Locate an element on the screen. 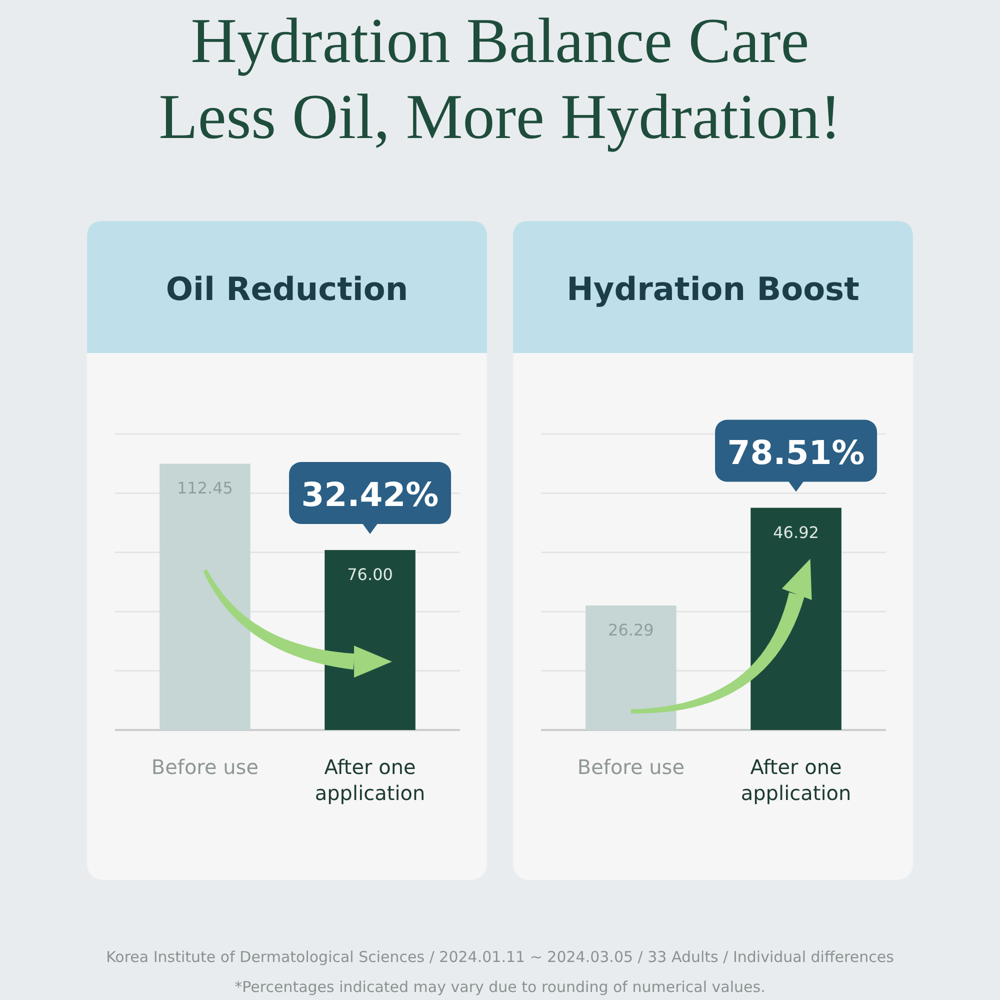 The width and height of the screenshot is (1000, 1000). data-label: 76.00 is located at coordinates (370, 574).